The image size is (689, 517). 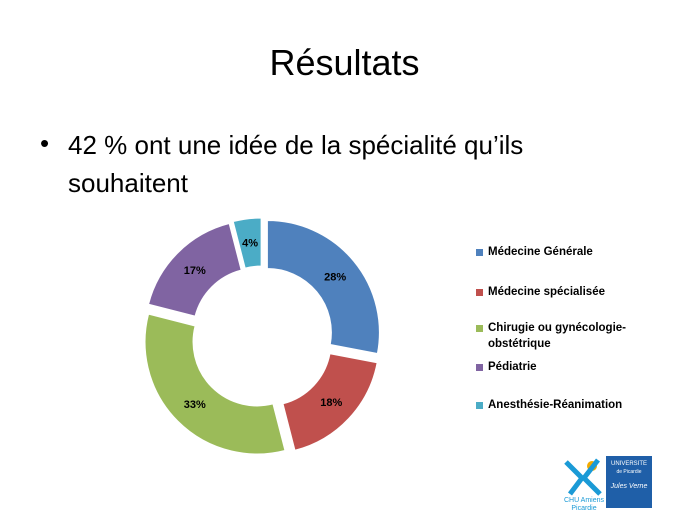 I want to click on data-label: 18%, so click(x=331, y=403).